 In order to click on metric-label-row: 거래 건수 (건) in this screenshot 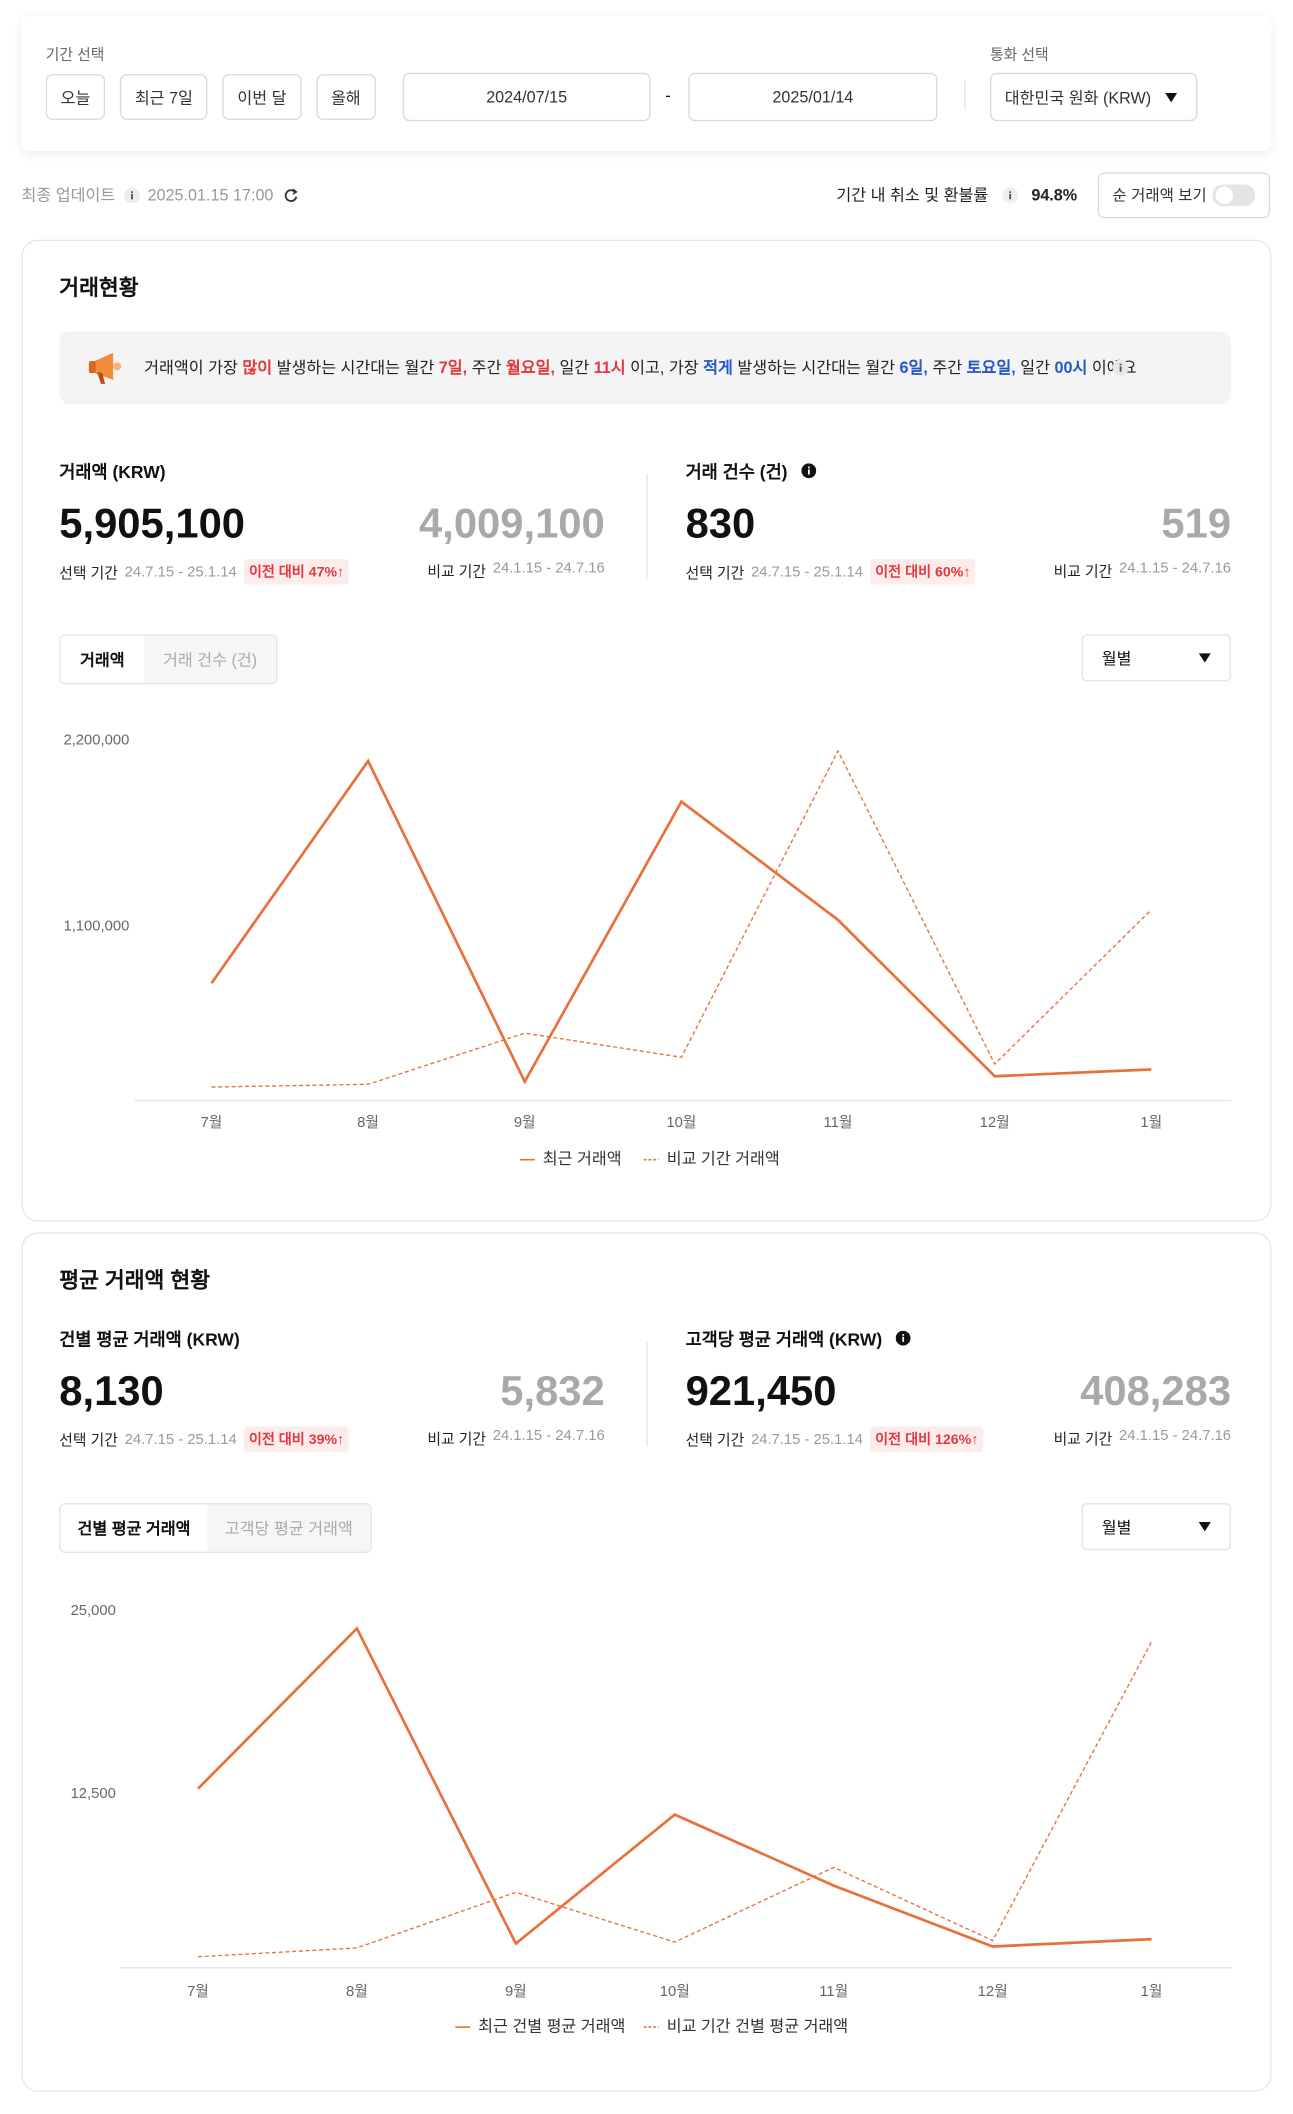, I will do `click(751, 471)`.